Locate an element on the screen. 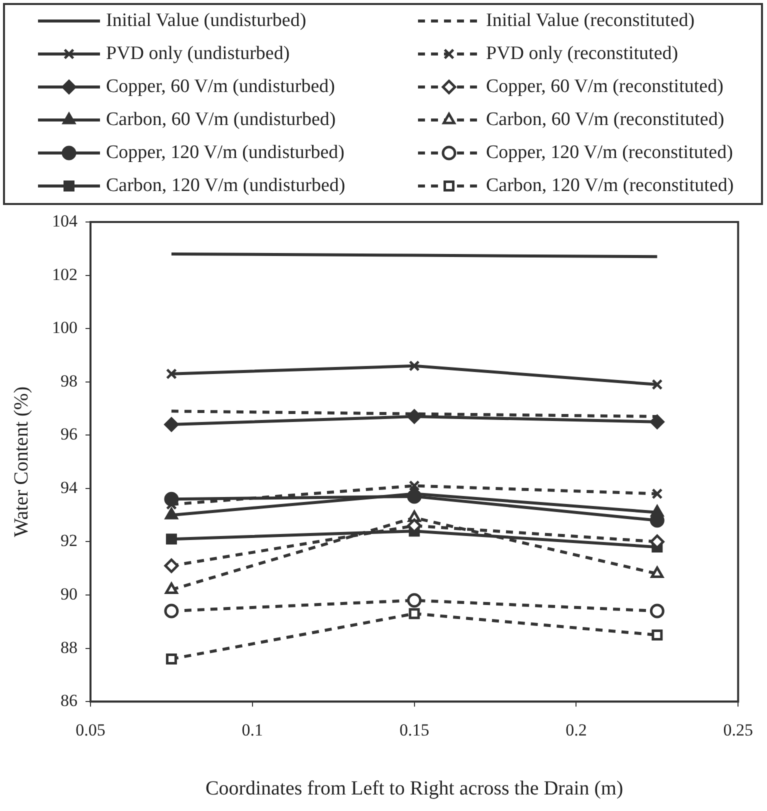 Image resolution: width=767 pixels, height=811 pixels. y-tick-label: 98 is located at coordinates (69, 380).